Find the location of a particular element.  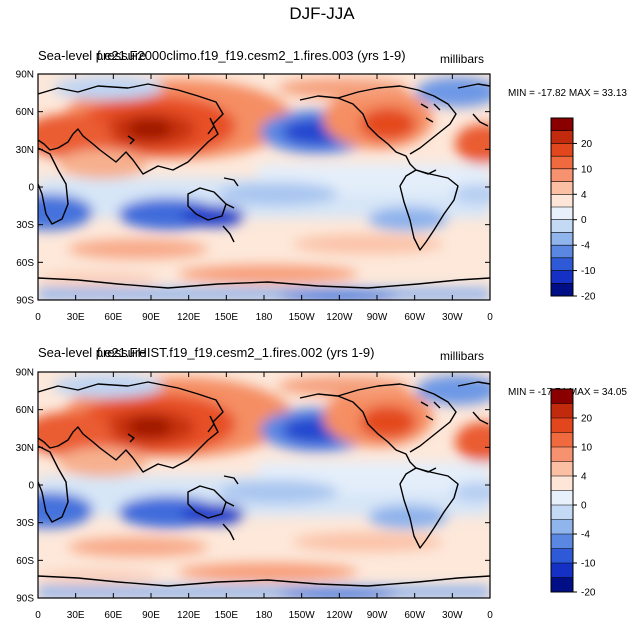

panel-1-lon-label: 30W is located at coordinates (452, 317).